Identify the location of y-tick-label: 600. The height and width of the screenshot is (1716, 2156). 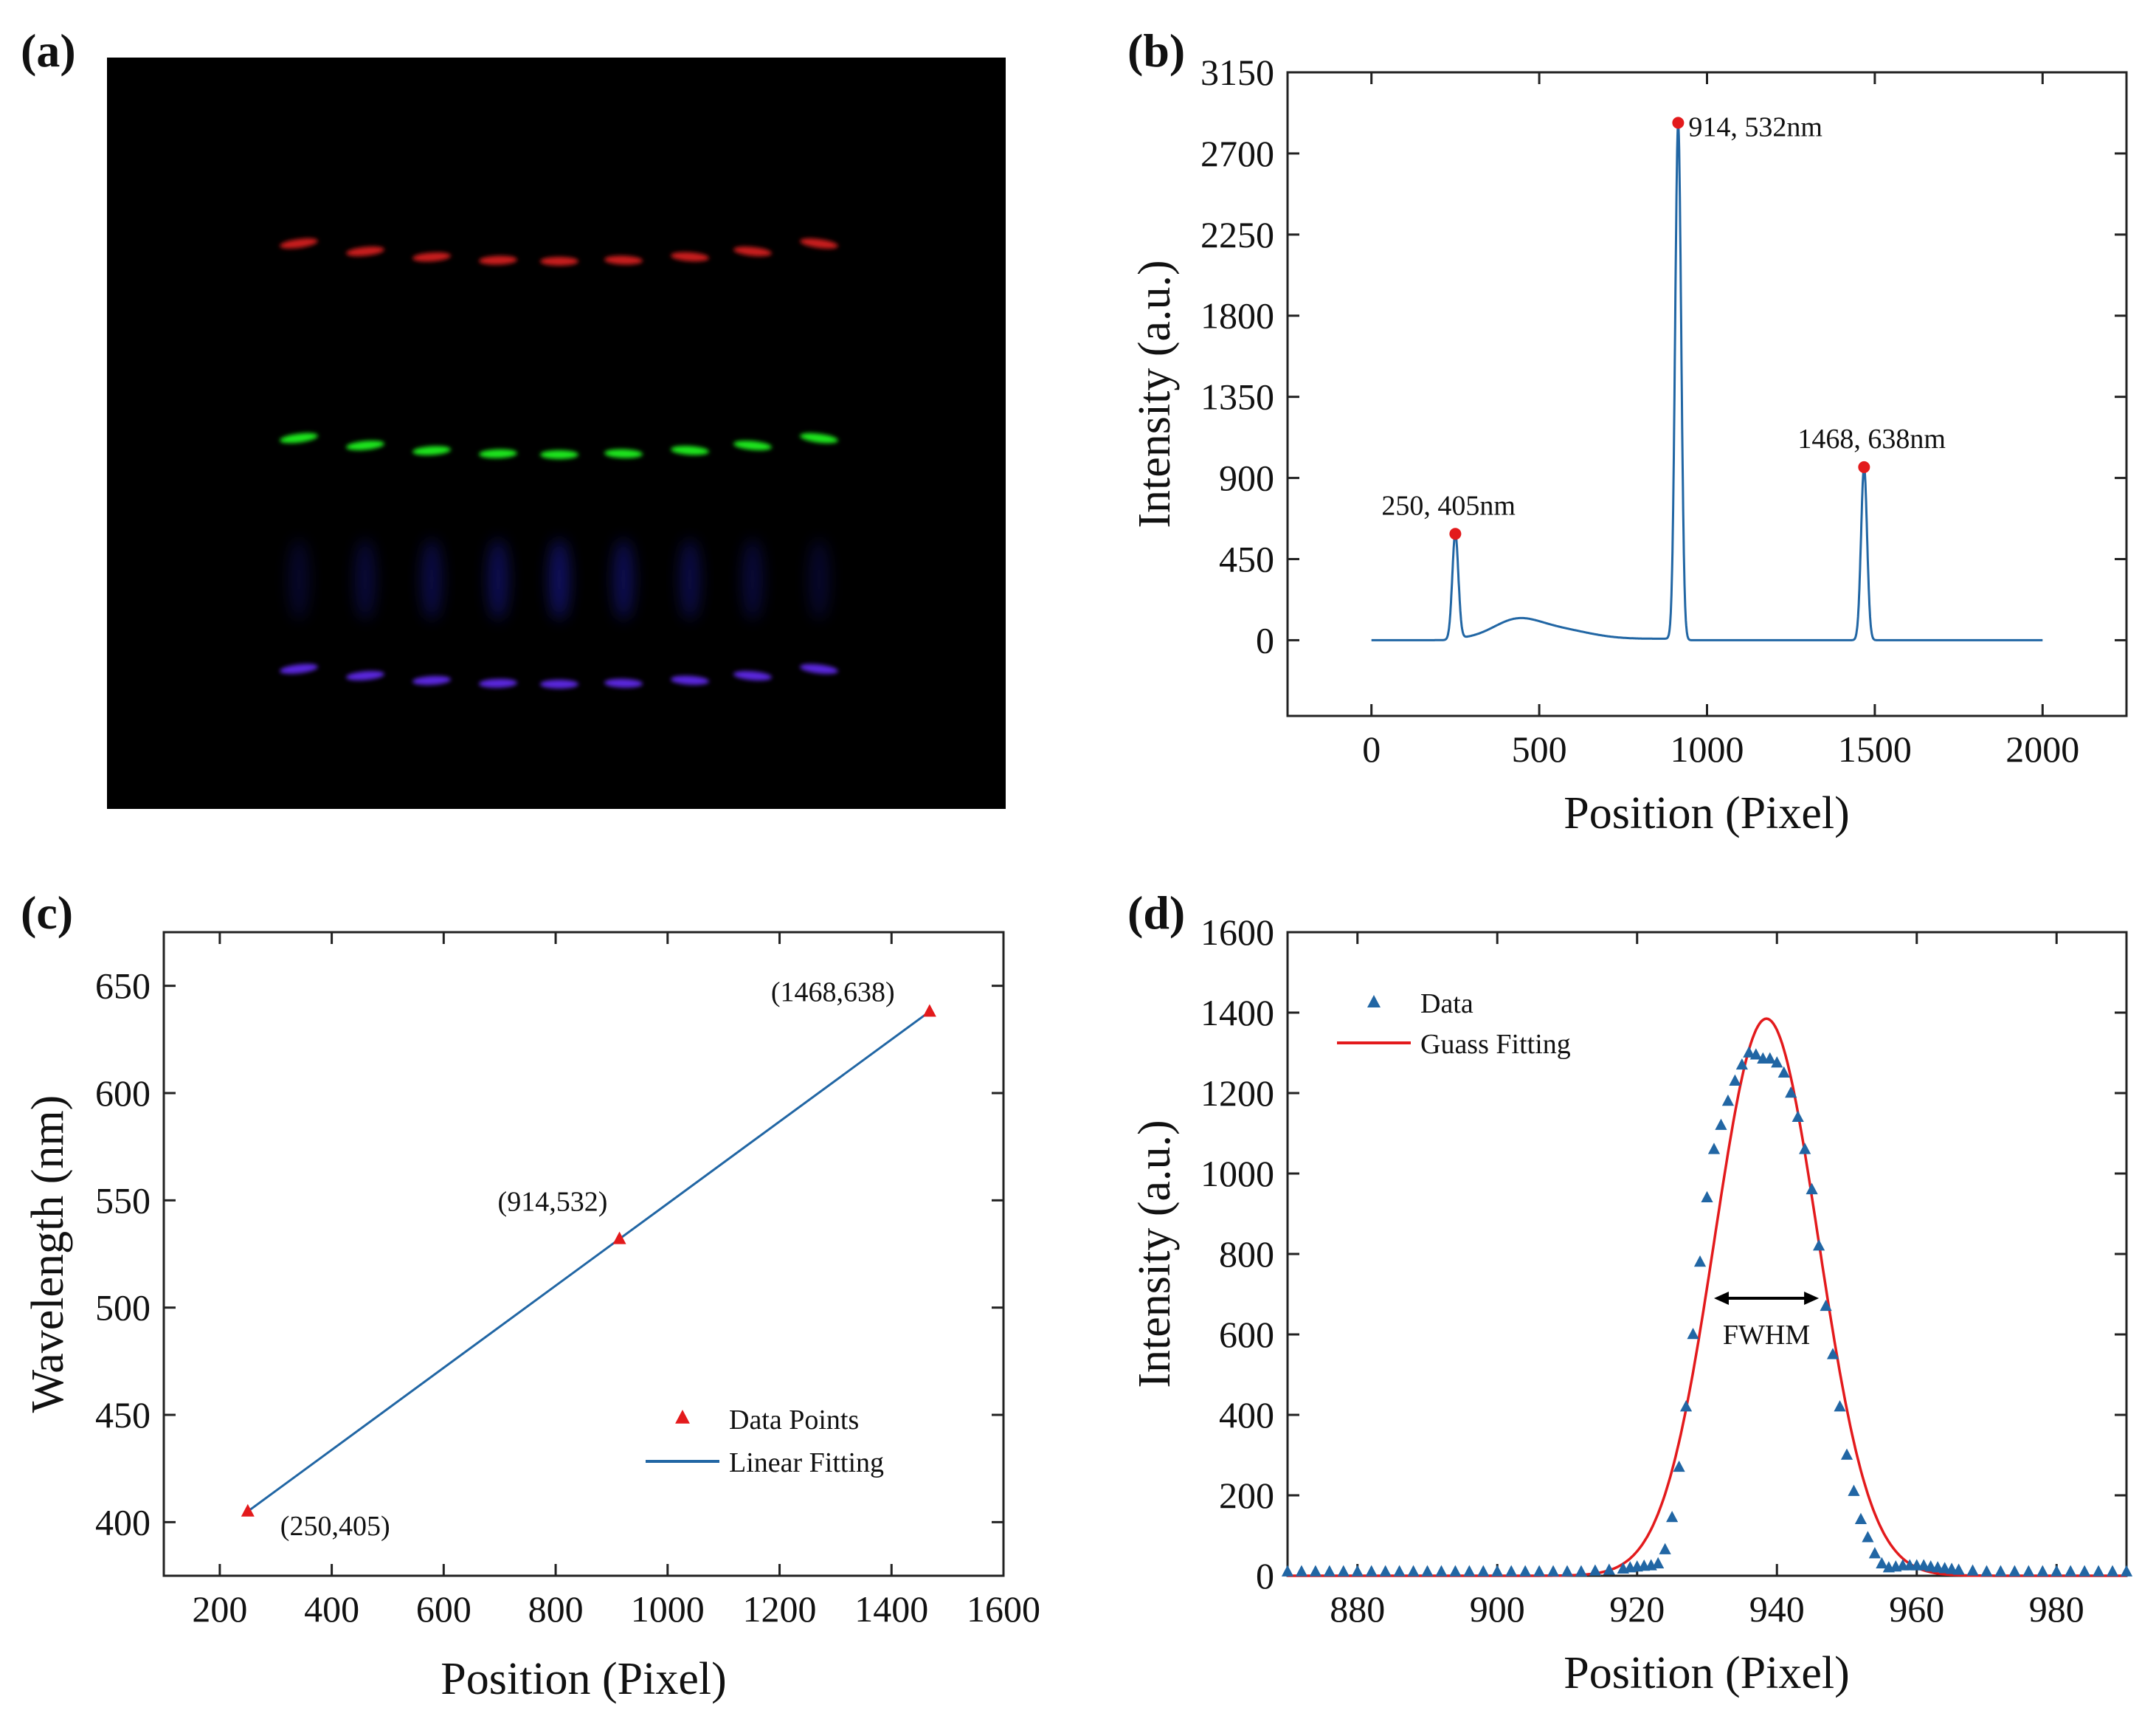
(123, 1093).